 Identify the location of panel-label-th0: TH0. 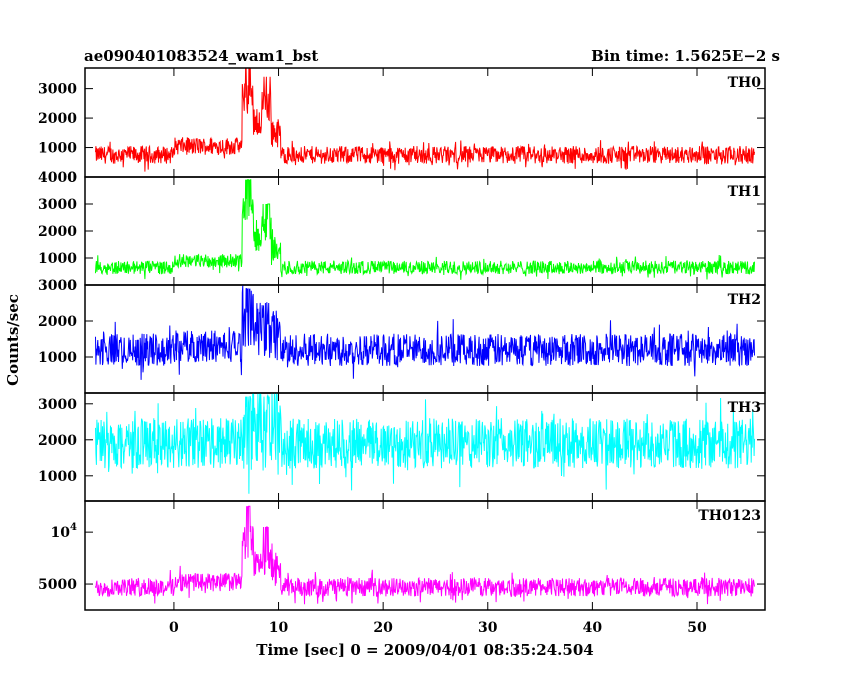
(745, 83).